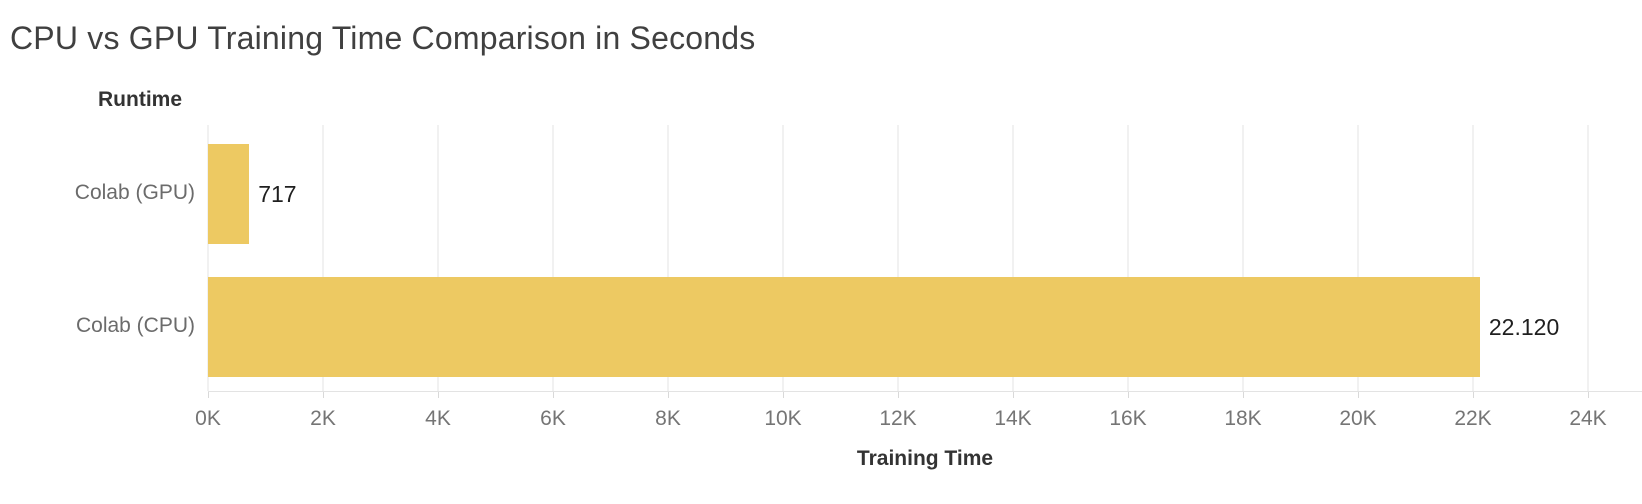 The image size is (1642, 504). Describe the element at coordinates (1588, 418) in the screenshot. I see `x-axis-tick-label: 24K` at that location.